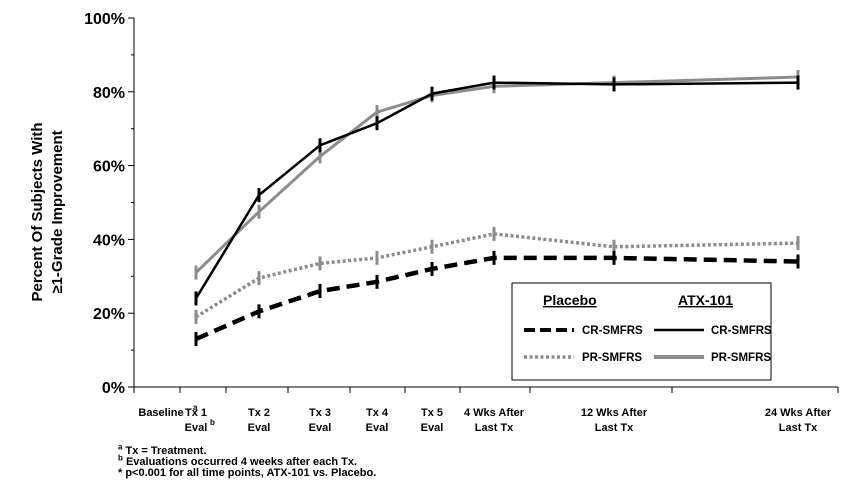 The height and width of the screenshot is (482, 845). I want to click on x-tick-label-line1: 12 Wks After, so click(614, 413).